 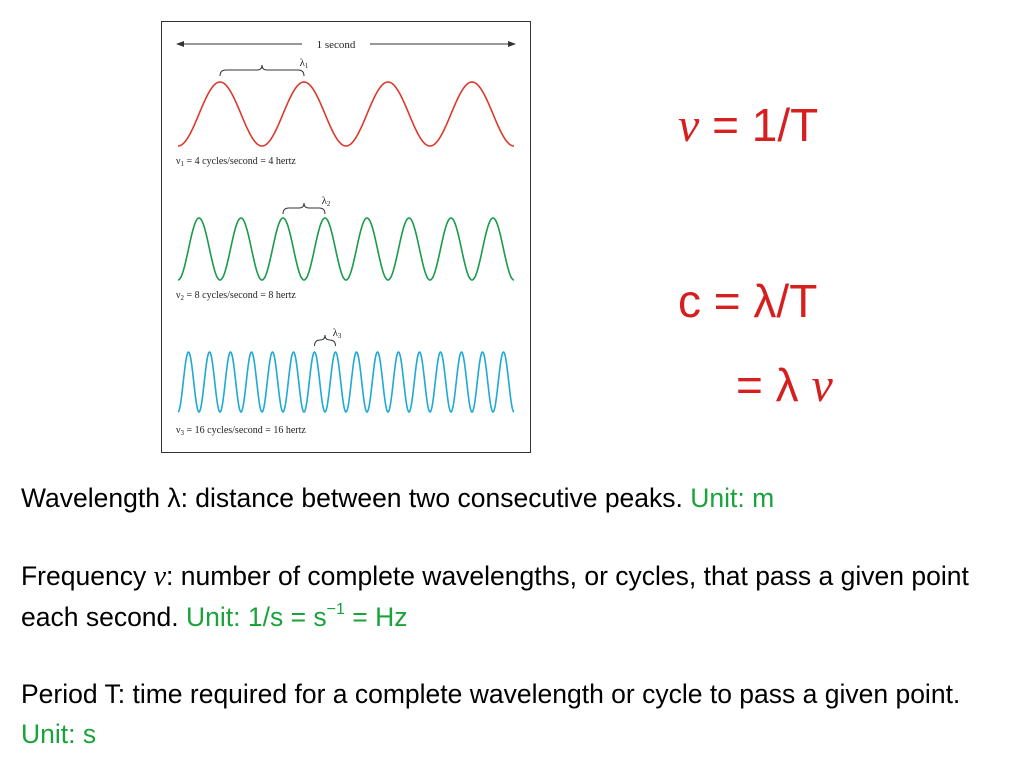 What do you see at coordinates (326, 201) in the screenshot?
I see `lambda-2-label: λ2` at bounding box center [326, 201].